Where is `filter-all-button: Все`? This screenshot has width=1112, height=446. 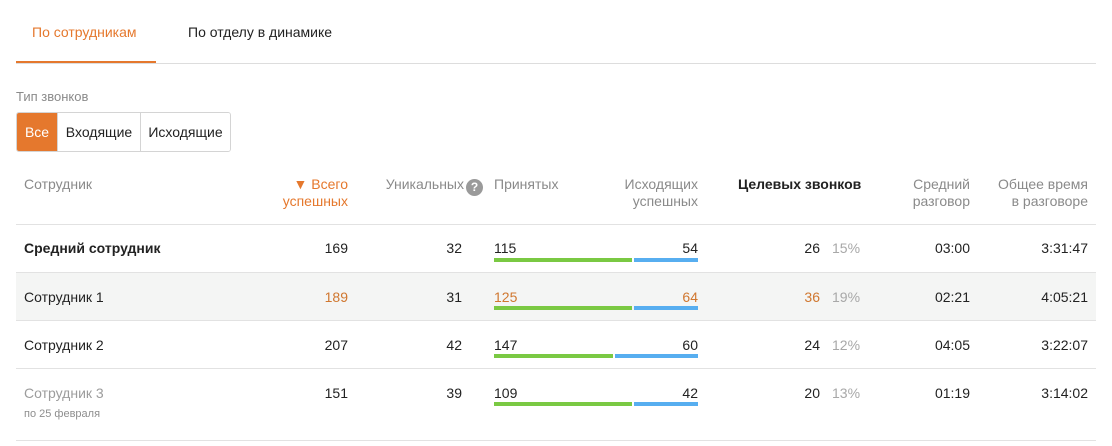 filter-all-button: Все is located at coordinates (37, 132).